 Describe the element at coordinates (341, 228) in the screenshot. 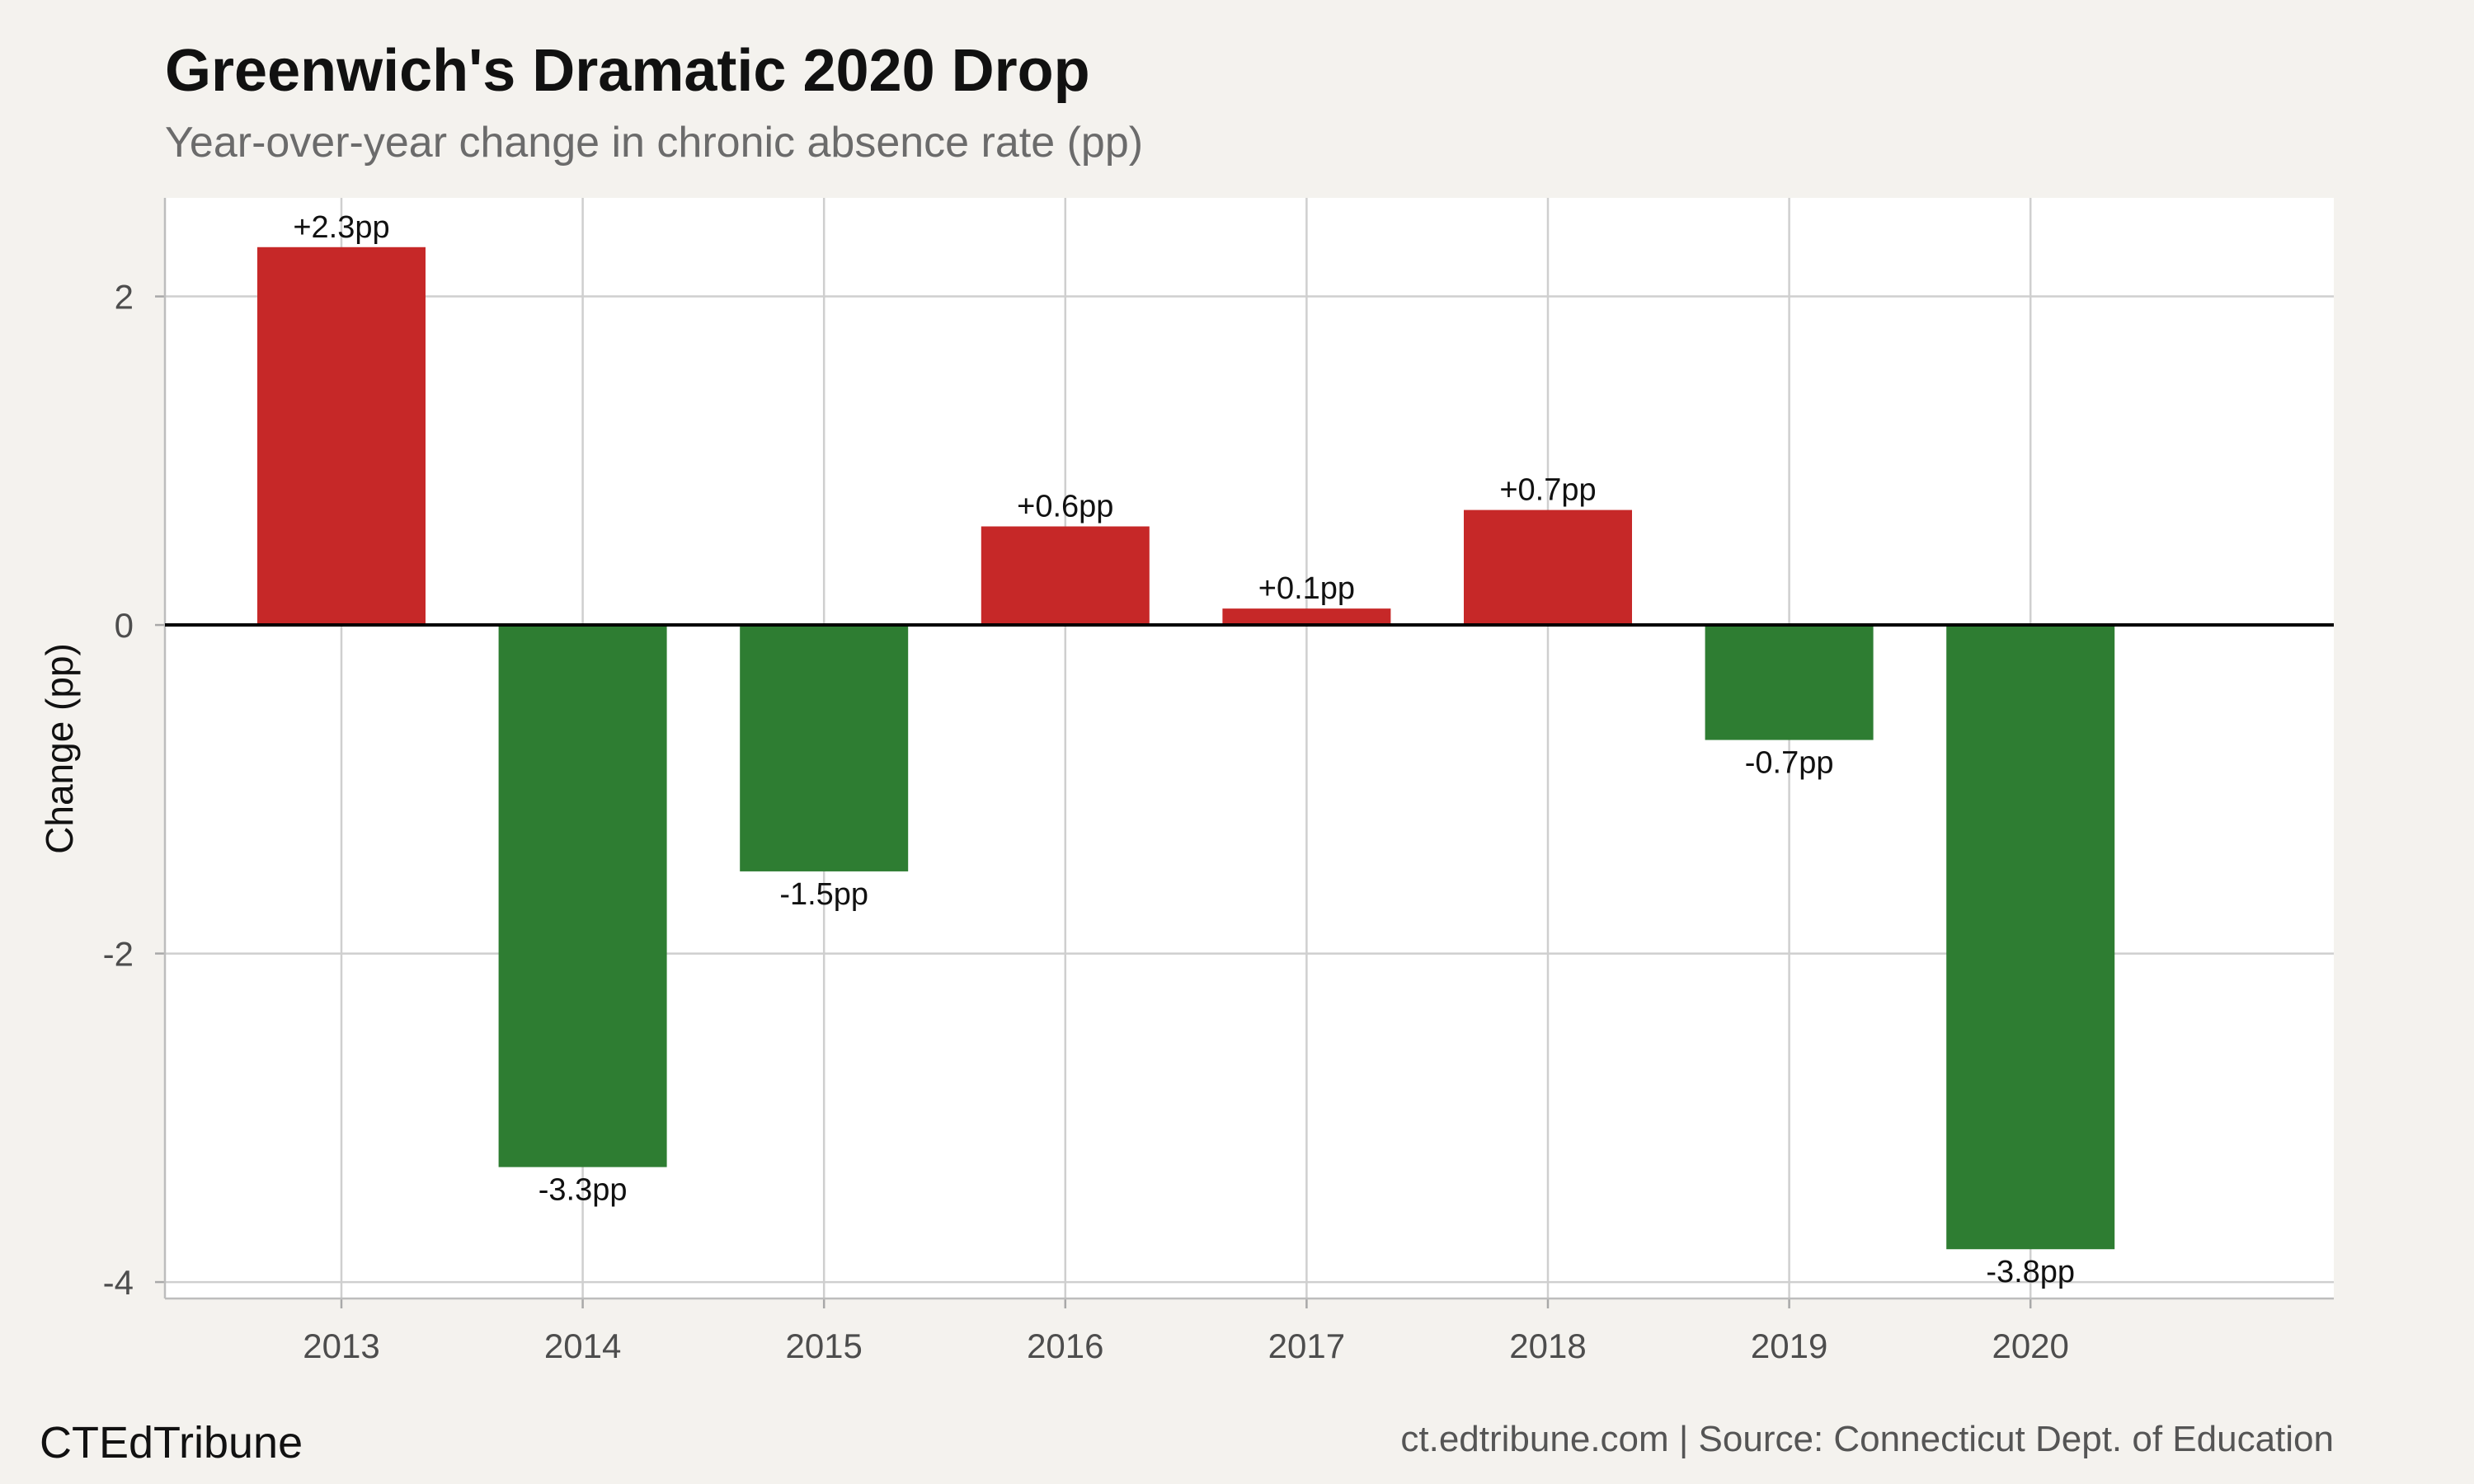

I see `data-label-2013: +2.3pp` at that location.